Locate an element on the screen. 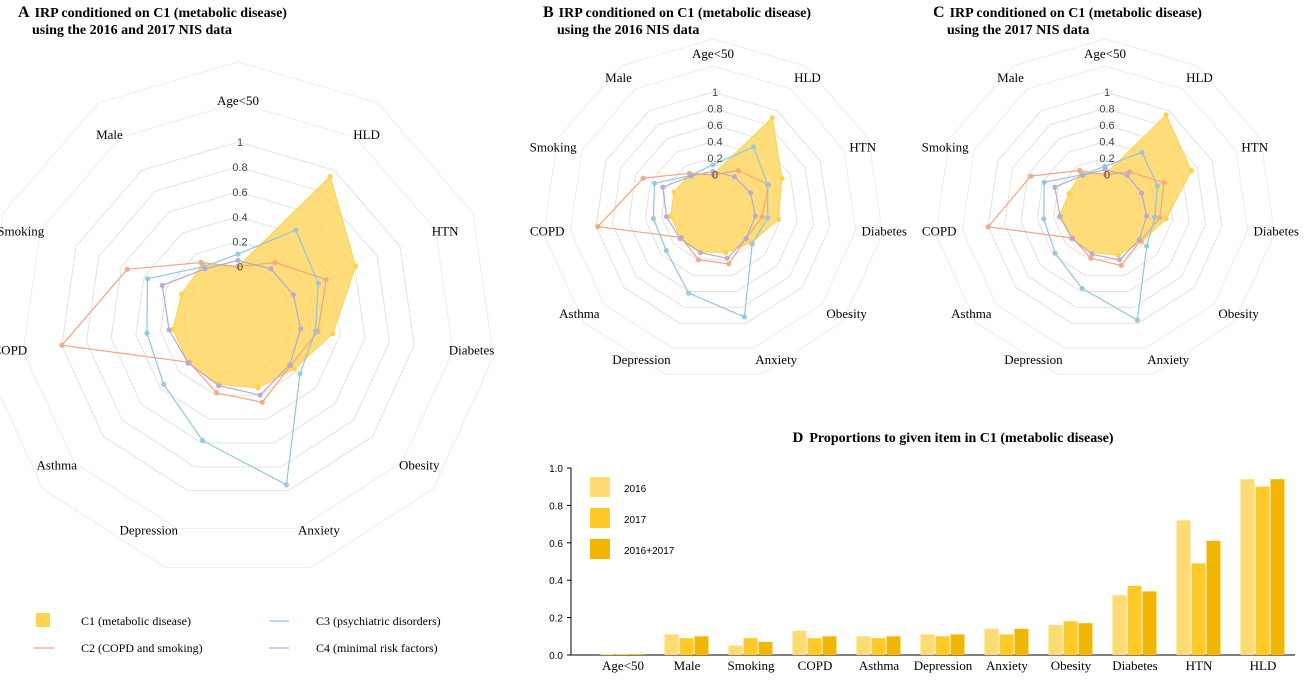 The height and width of the screenshot is (695, 1309). x-tick-label: COPD is located at coordinates (815, 665).